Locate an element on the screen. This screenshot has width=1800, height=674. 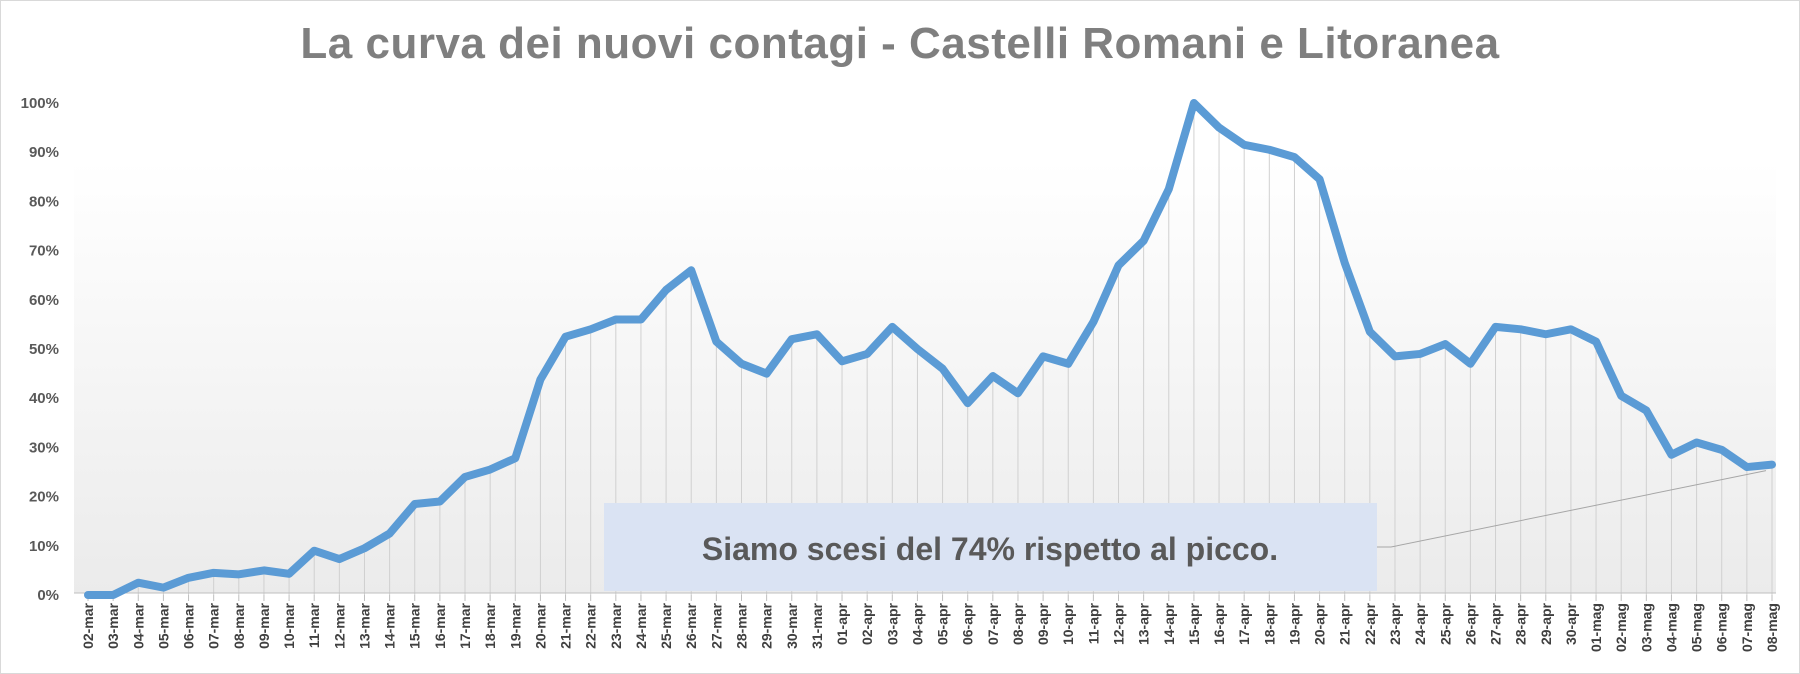
x-tick-label: 16-mar is located at coordinates (440, 625).